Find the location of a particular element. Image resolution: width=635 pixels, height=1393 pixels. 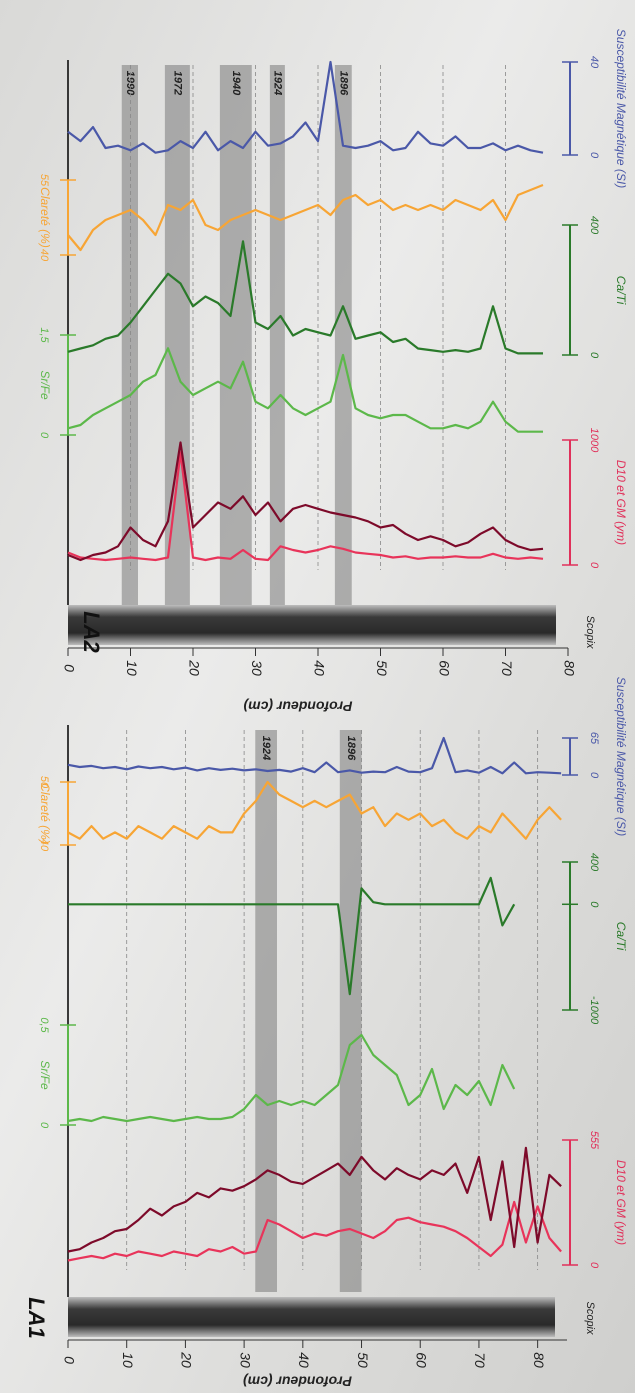

track-tick-label: 55 is located at coordinates (44, 180).